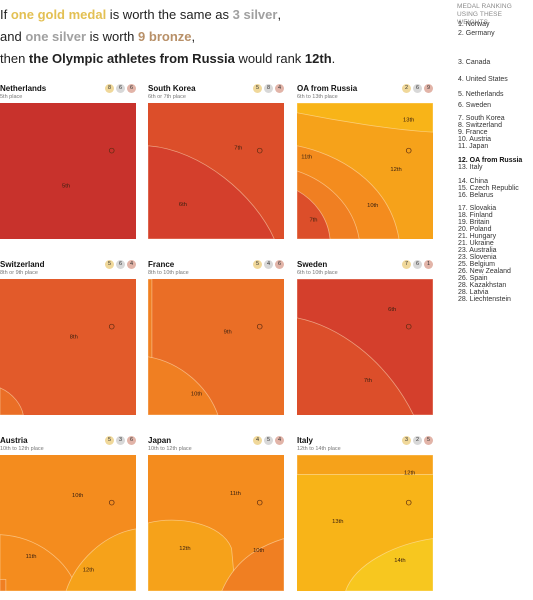 The height and width of the screenshot is (600, 533). I want to click on ranking-item: 14. China, so click(473, 181).